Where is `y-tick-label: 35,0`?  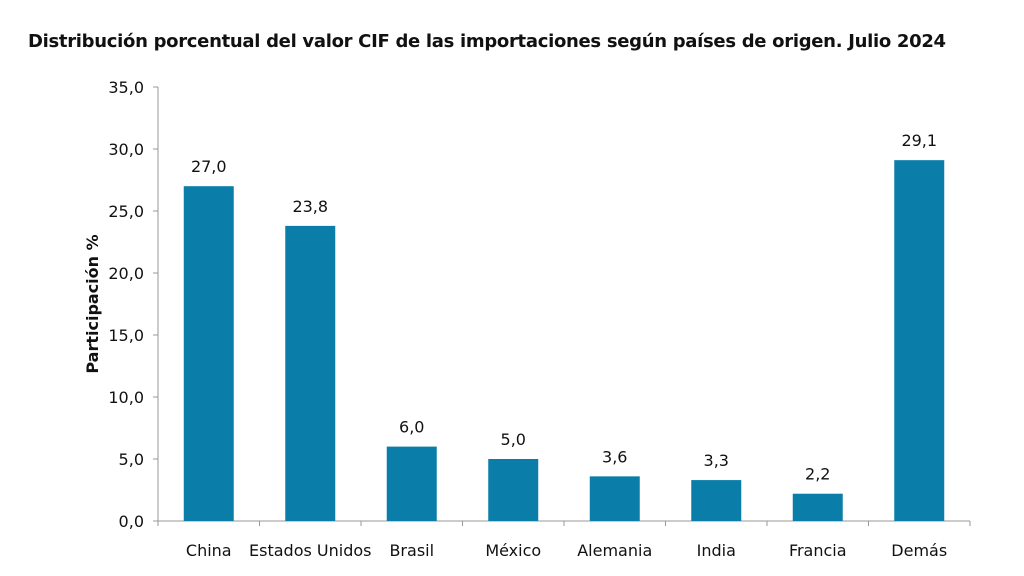
y-tick-label: 35,0 is located at coordinates (126, 87).